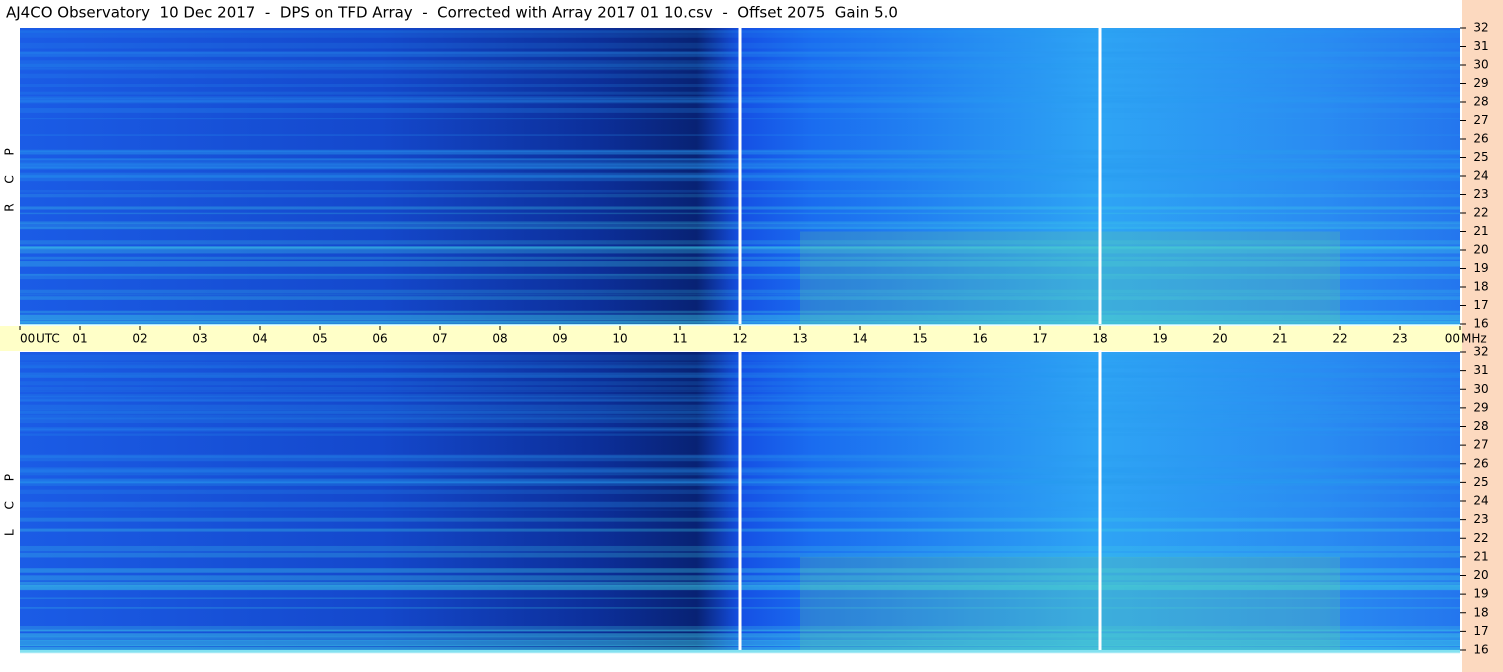  I want to click on x-tick-label: 20, so click(1219, 339).